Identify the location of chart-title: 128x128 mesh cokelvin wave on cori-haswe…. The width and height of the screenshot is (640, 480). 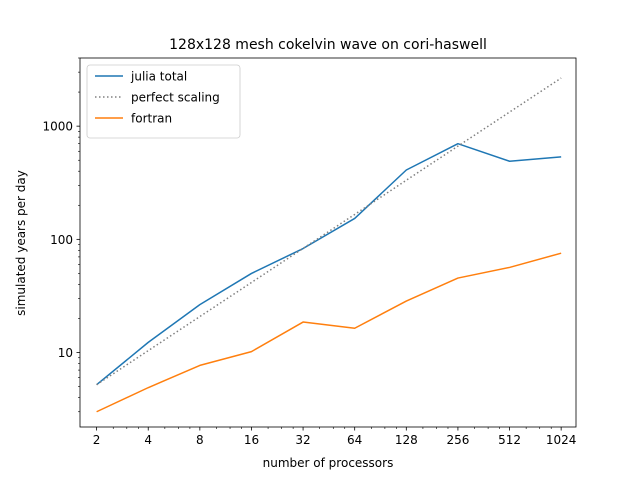
(328, 45).